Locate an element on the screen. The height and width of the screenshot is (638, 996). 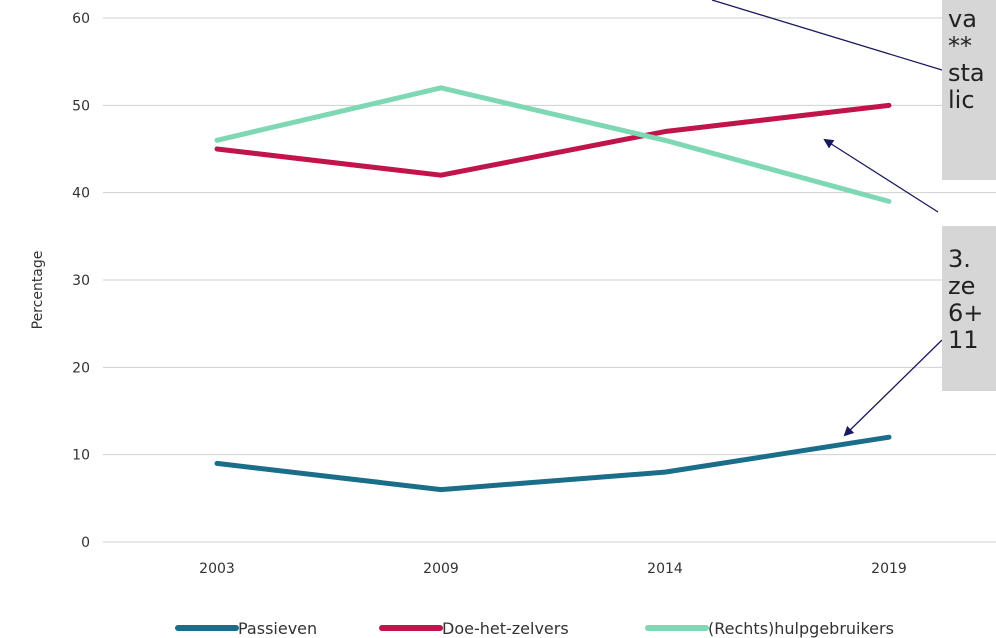
callout-box-middle: 3. ze 6+ 11 is located at coordinates (969, 308).